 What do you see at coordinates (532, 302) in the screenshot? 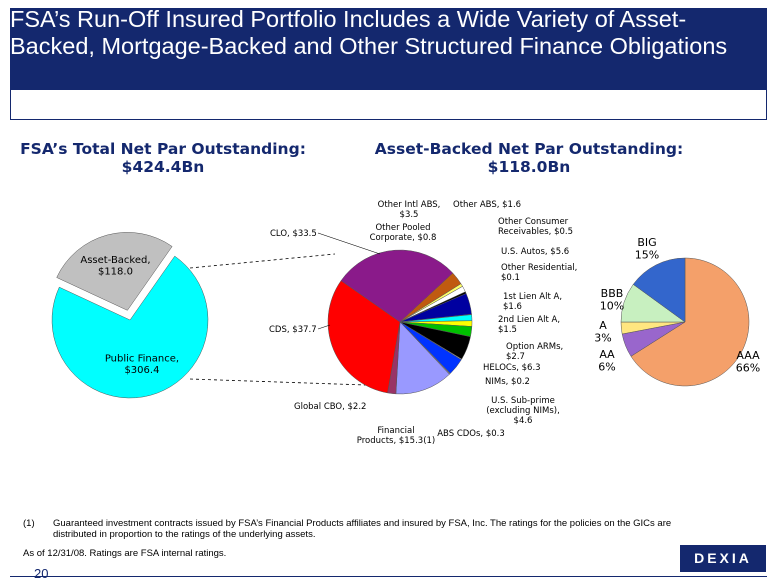
I see `pie-label-1st-lien-alt-a: 1st Lien Alt A, $1.6` at bounding box center [532, 302].